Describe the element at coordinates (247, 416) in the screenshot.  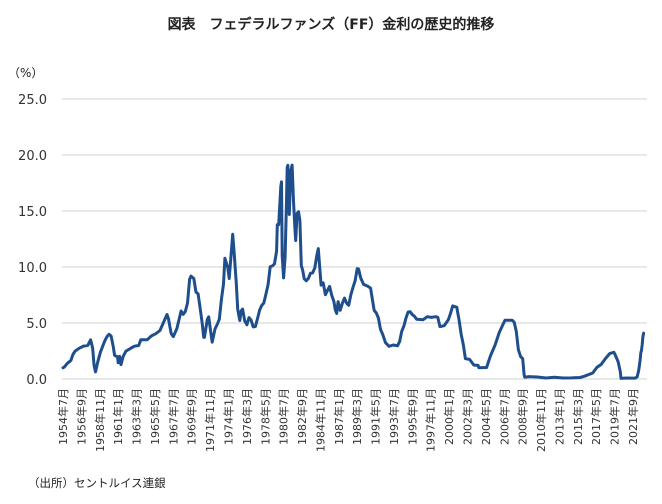
I see `x-tick-label: 1976年3月` at that location.